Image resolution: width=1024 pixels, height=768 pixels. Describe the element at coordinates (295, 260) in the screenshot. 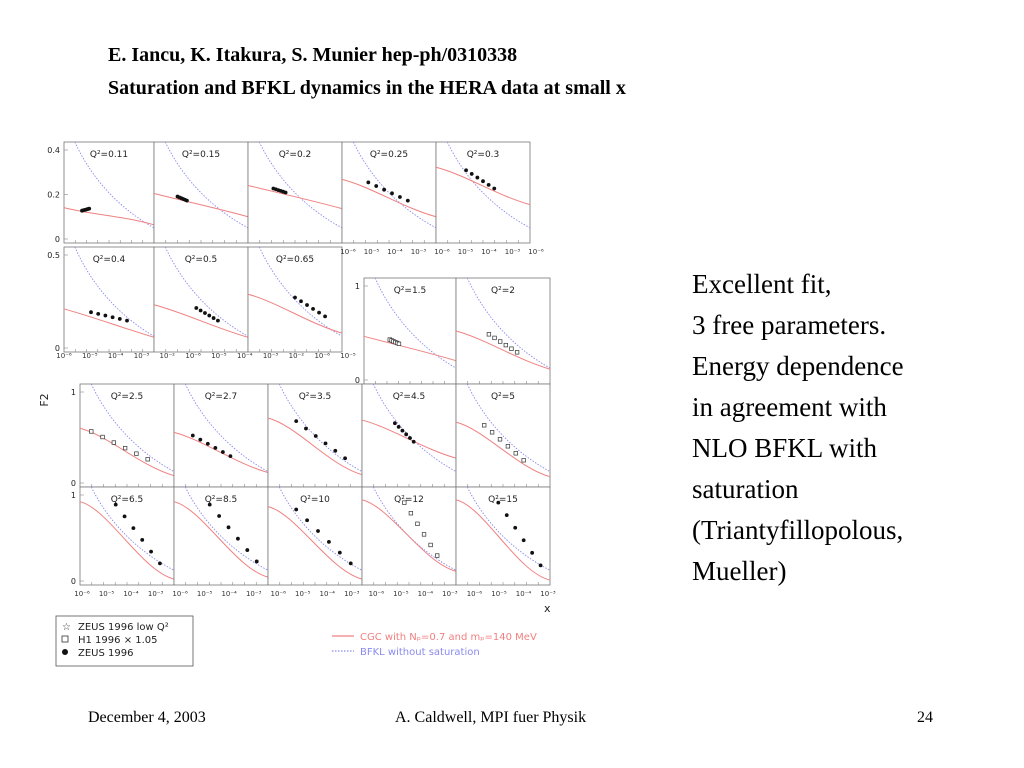

I see `panel-label: Q²=0.65` at that location.